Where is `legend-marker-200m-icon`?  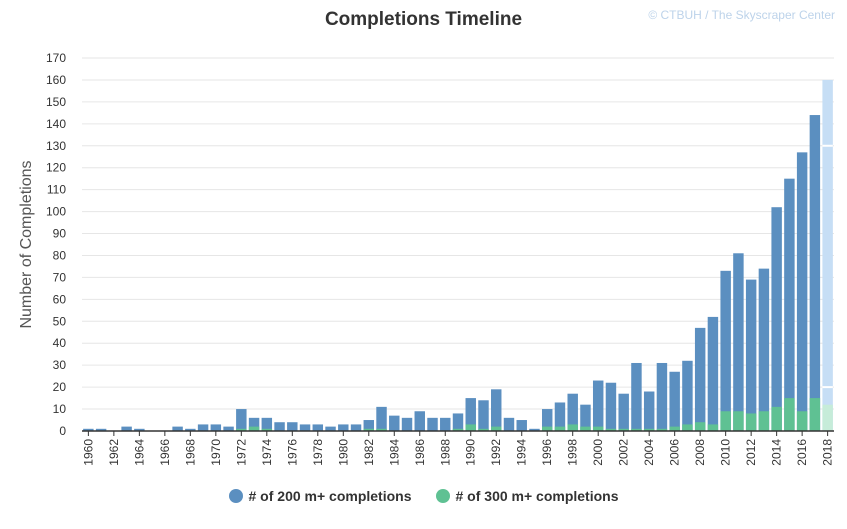
legend-marker-200m-icon is located at coordinates (235, 496).